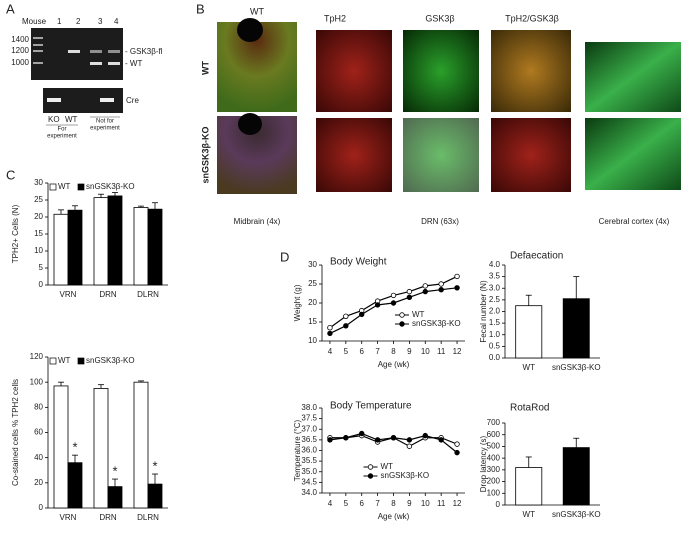 Image resolution: width=683 pixels, height=533 pixels. What do you see at coordinates (309, 492) in the screenshot?
I see `y-tick-label: 34.0` at bounding box center [309, 492].